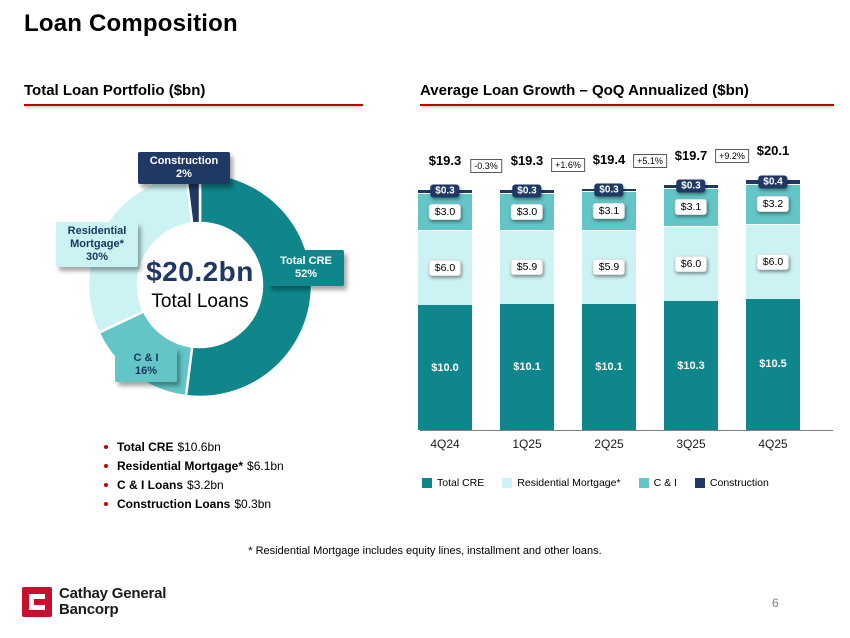 This screenshot has height=638, width=850. Describe the element at coordinates (97, 244) in the screenshot. I see `donut-callout-residential-mortgage: Residential Mortgage* 30%` at that location.